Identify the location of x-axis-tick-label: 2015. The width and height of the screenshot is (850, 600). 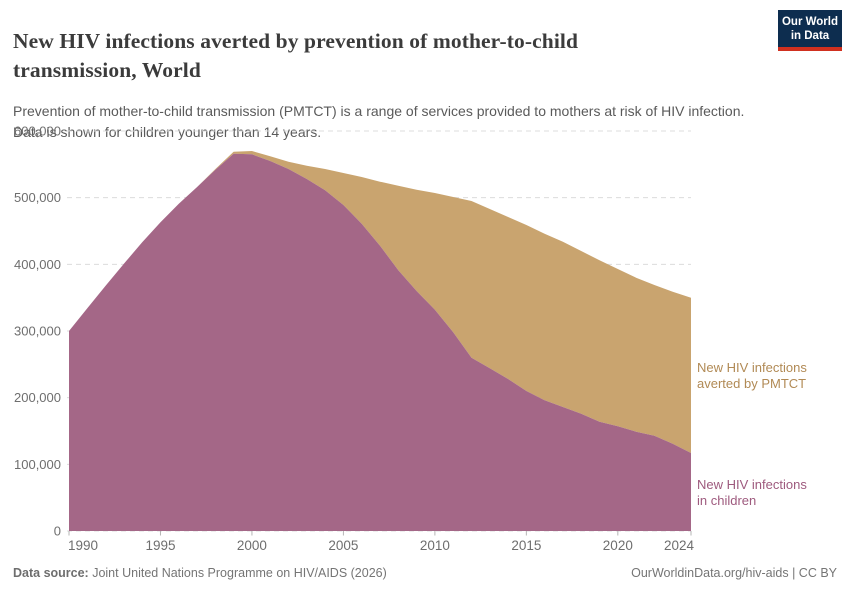
(526, 545).